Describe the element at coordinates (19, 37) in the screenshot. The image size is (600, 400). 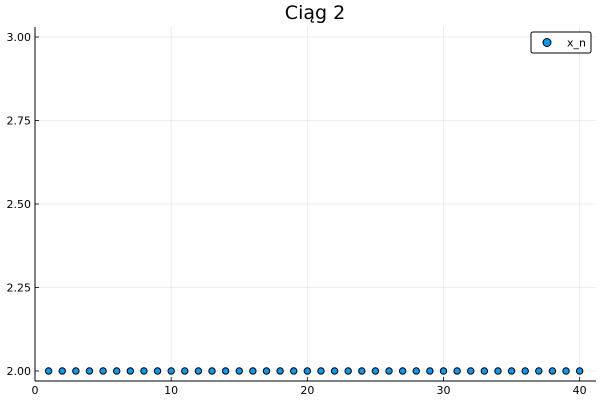
I see `y-tick-label: 3.00` at that location.